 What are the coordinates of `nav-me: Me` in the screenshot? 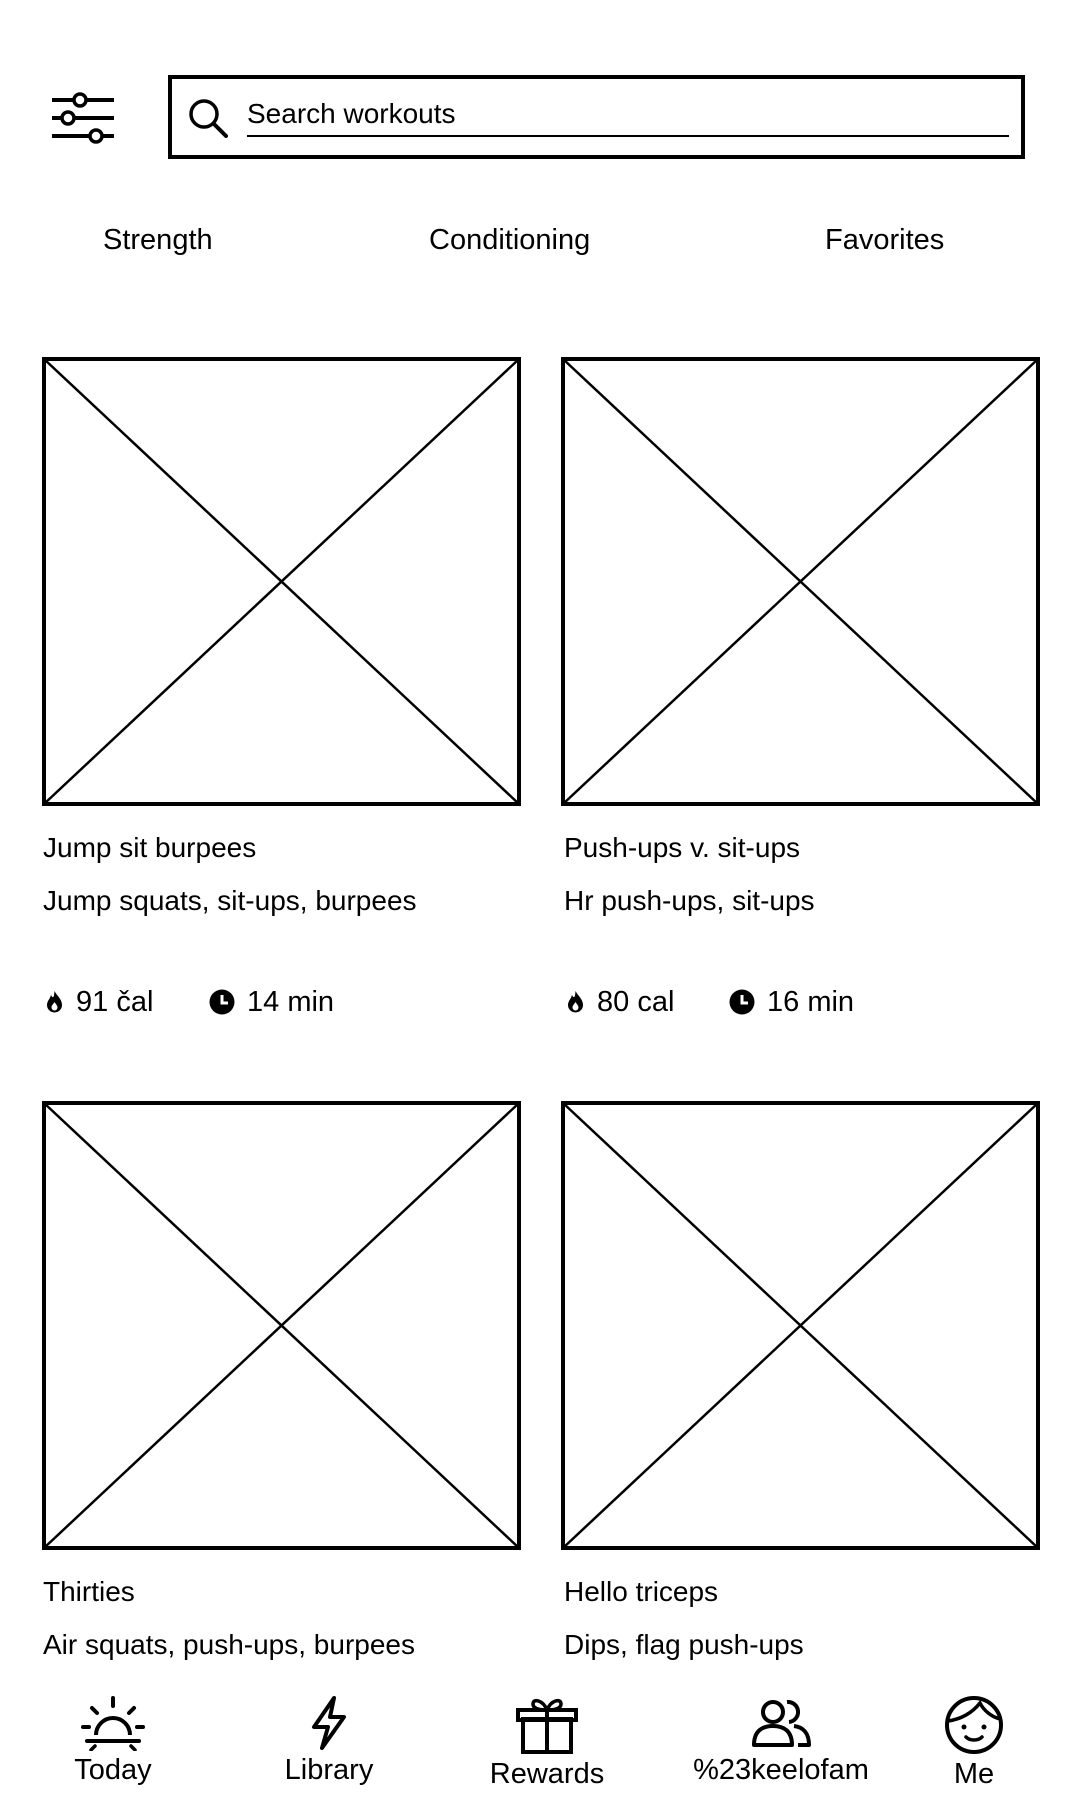 It's located at (974, 1743).